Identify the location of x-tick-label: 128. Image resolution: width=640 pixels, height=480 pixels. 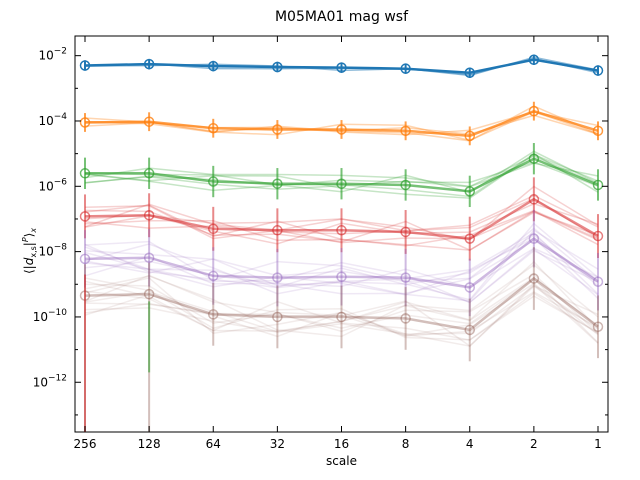
(149, 444).